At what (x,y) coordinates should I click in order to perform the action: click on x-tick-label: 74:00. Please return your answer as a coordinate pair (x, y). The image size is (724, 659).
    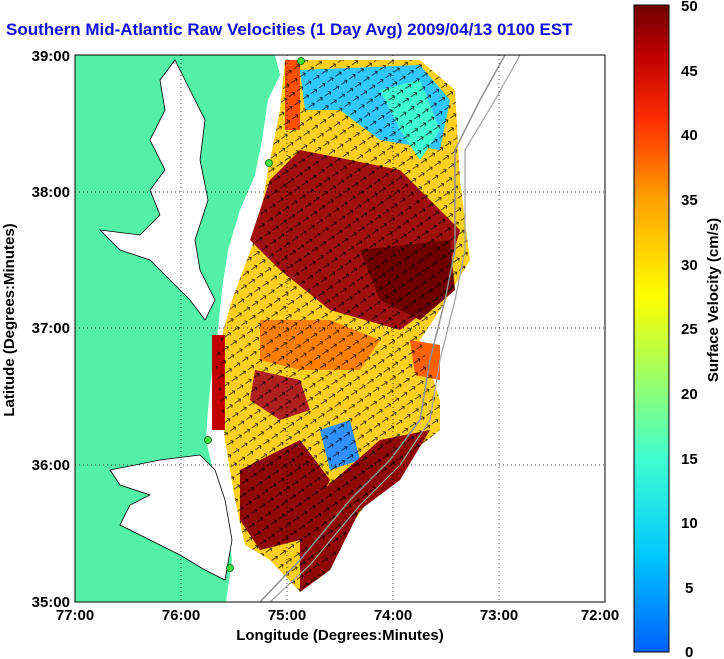
    Looking at the image, I should click on (393, 615).